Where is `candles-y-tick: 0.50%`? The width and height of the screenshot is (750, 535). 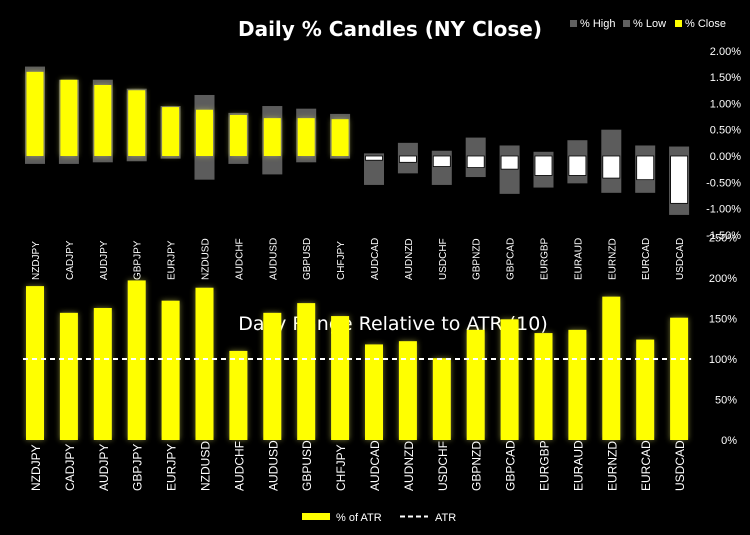
candles-y-tick: 0.50% is located at coordinates (725, 131).